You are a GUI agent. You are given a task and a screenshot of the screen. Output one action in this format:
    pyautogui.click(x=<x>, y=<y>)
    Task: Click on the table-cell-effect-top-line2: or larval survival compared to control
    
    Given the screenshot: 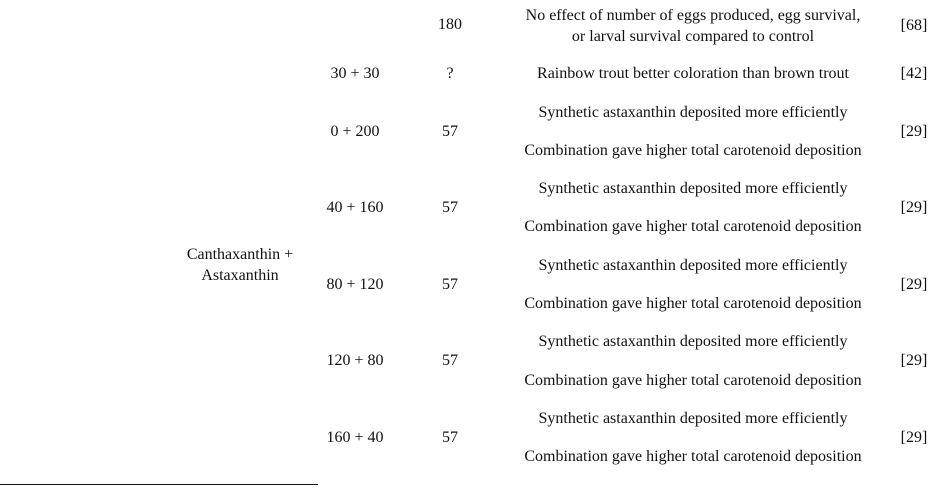 What is the action you would take?
    pyautogui.click(x=693, y=36)
    